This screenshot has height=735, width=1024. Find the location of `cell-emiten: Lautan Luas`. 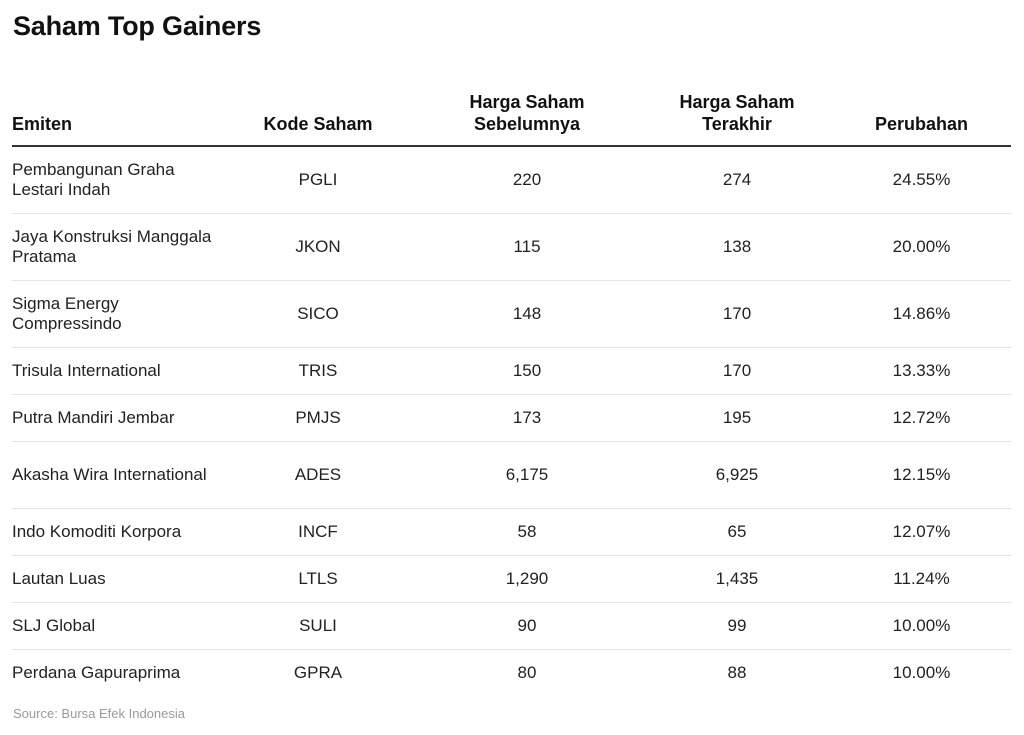

cell-emiten: Lautan Luas is located at coordinates (118, 579).